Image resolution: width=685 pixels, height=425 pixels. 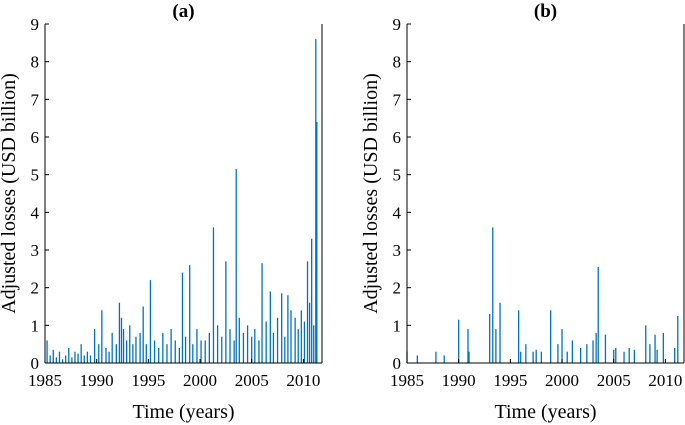 I want to click on panel-title: (a), so click(x=183, y=11).